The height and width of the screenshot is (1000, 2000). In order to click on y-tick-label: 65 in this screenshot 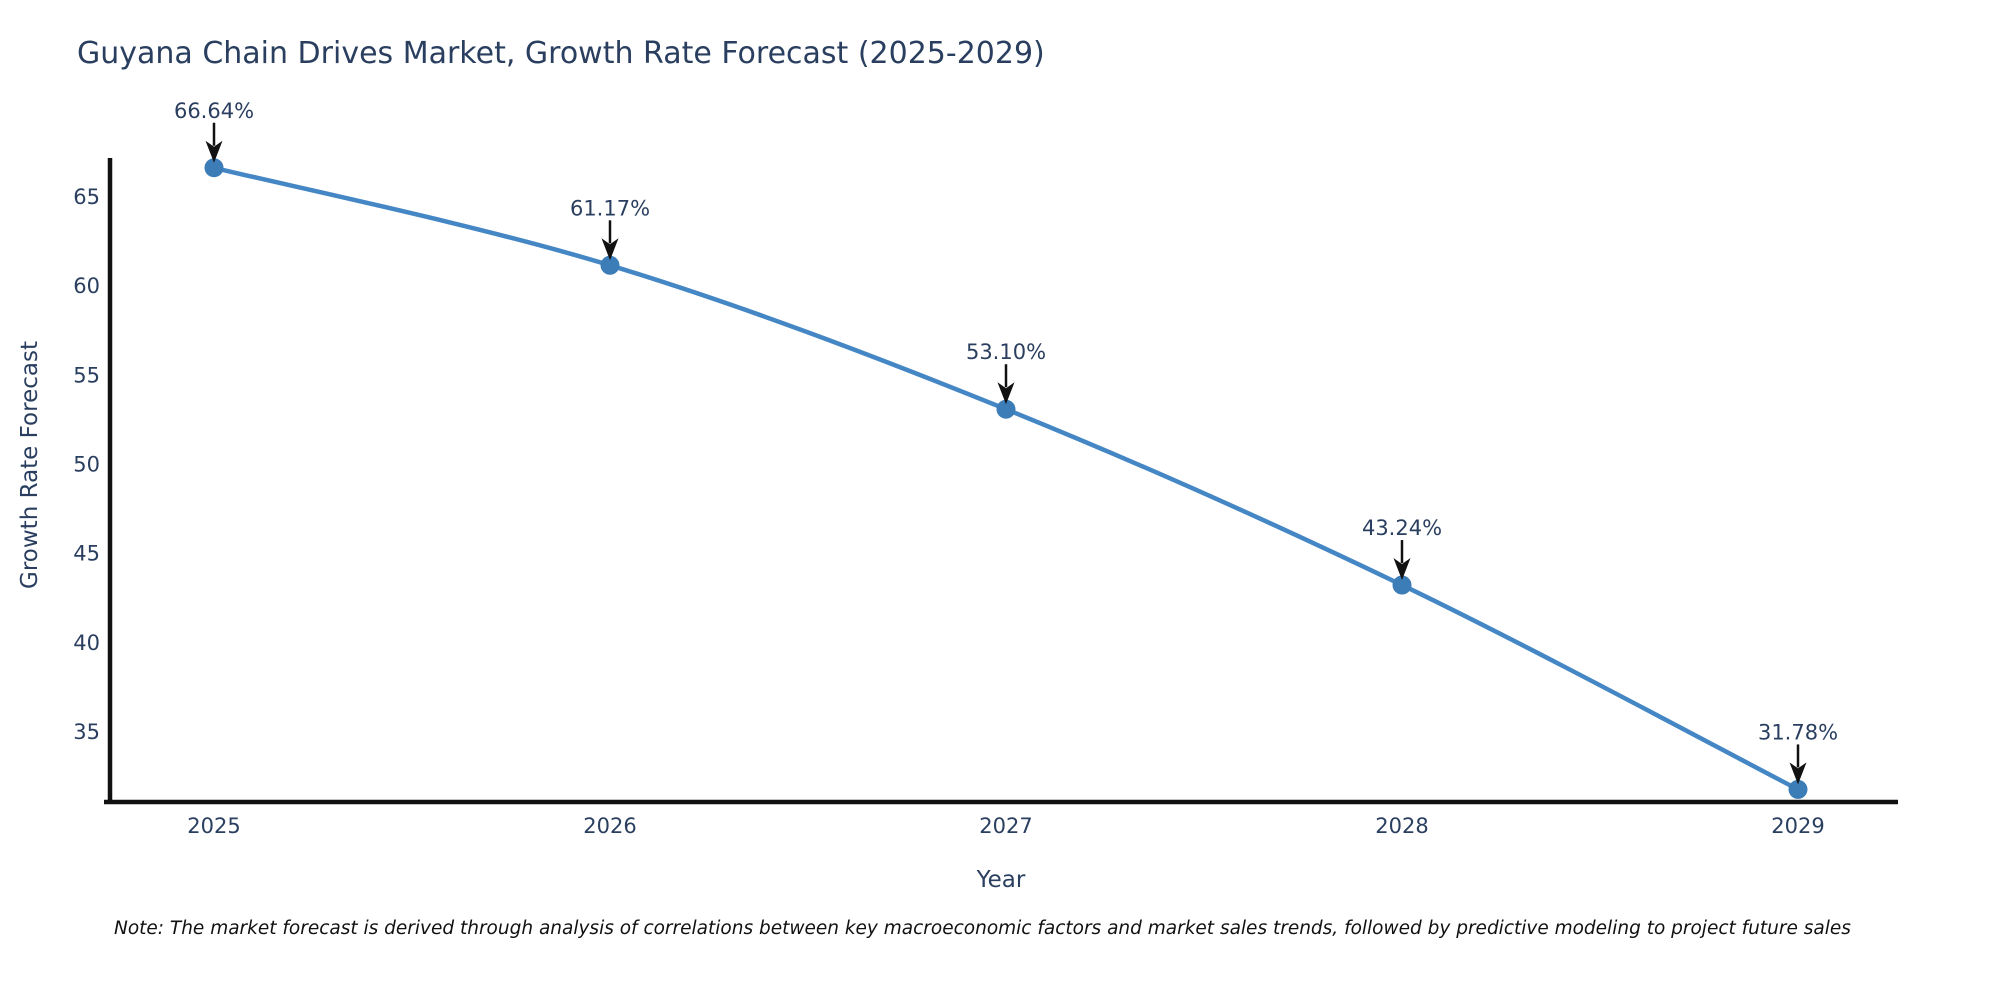, I will do `click(86, 197)`.